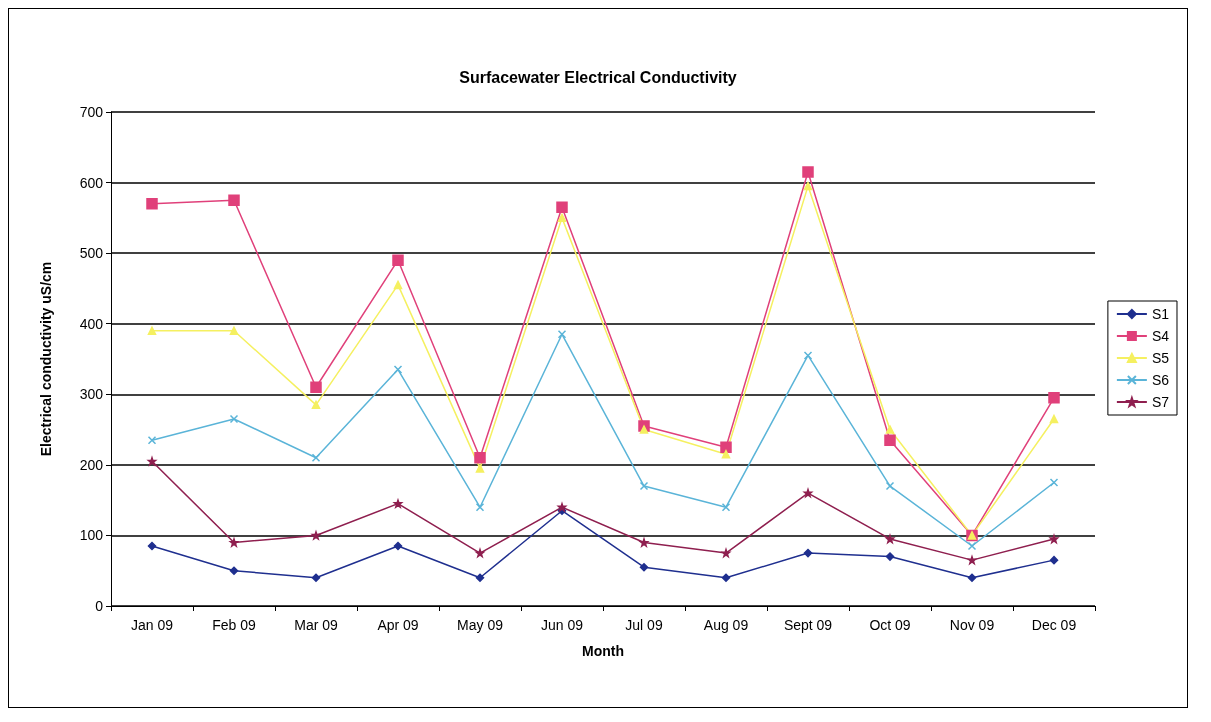  Describe the element at coordinates (480, 625) in the screenshot. I see `x-tick-label: May 09` at that location.